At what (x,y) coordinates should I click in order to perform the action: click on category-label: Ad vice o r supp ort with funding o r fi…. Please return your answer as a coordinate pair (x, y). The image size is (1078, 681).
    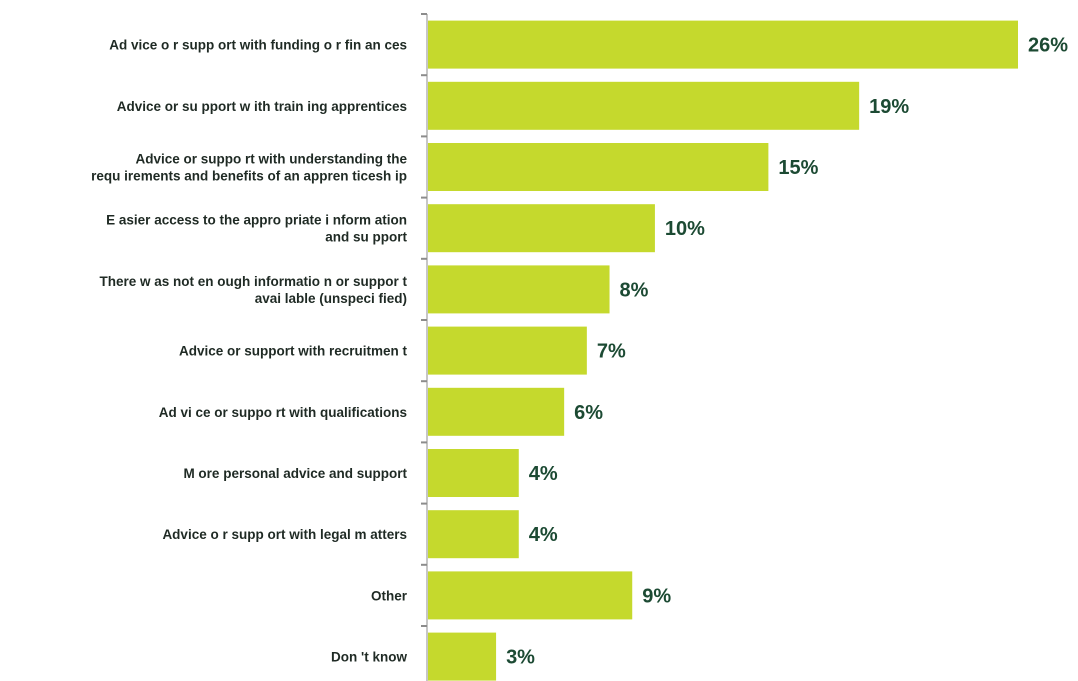
    Looking at the image, I should click on (258, 45).